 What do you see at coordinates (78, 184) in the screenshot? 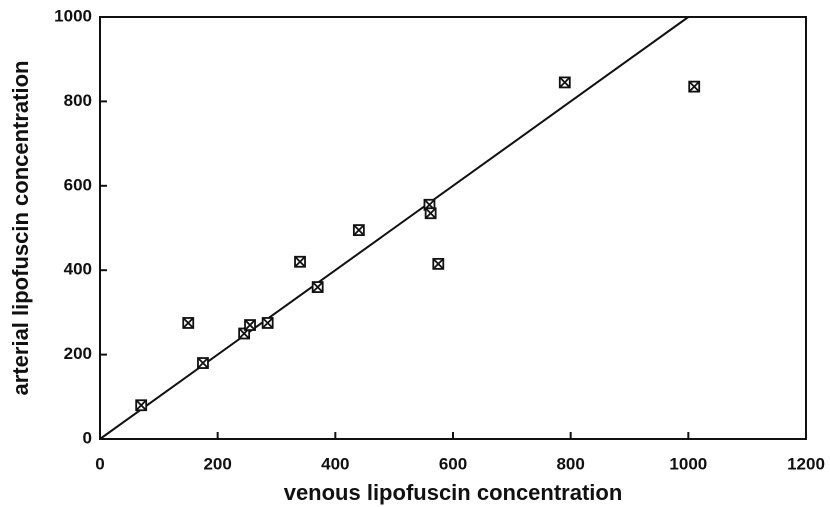
I see `y-tick-label: 600` at bounding box center [78, 184].